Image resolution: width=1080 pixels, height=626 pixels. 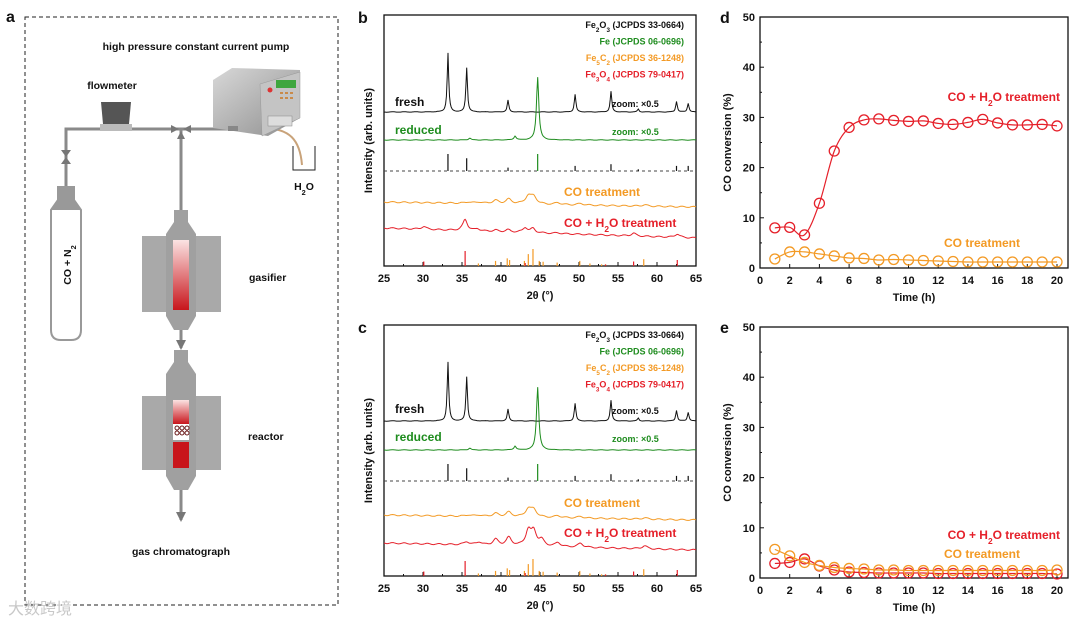 I want to click on valve-icon, so click(x=66, y=157).